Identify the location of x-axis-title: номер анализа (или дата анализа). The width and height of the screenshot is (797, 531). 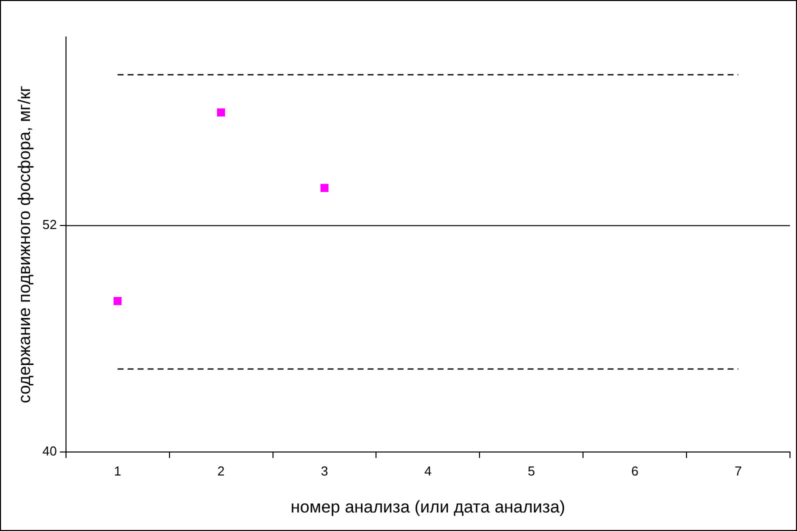
(428, 506).